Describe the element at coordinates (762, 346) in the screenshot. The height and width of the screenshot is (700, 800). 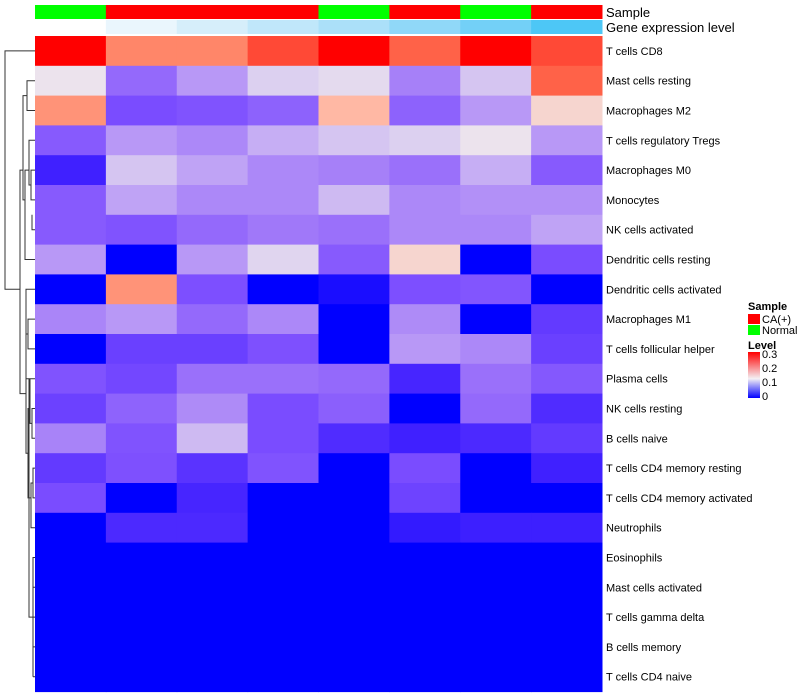
I see `legend-level-title: Level` at that location.